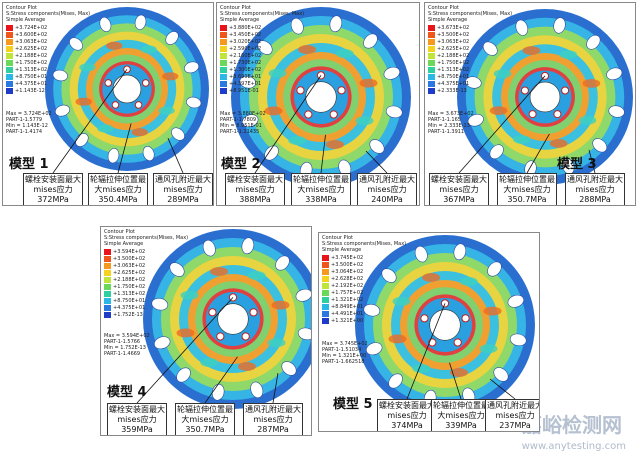  Describe the element at coordinates (31, 34) in the screenshot. I see `legend-label: +3.600E+02` at that location.